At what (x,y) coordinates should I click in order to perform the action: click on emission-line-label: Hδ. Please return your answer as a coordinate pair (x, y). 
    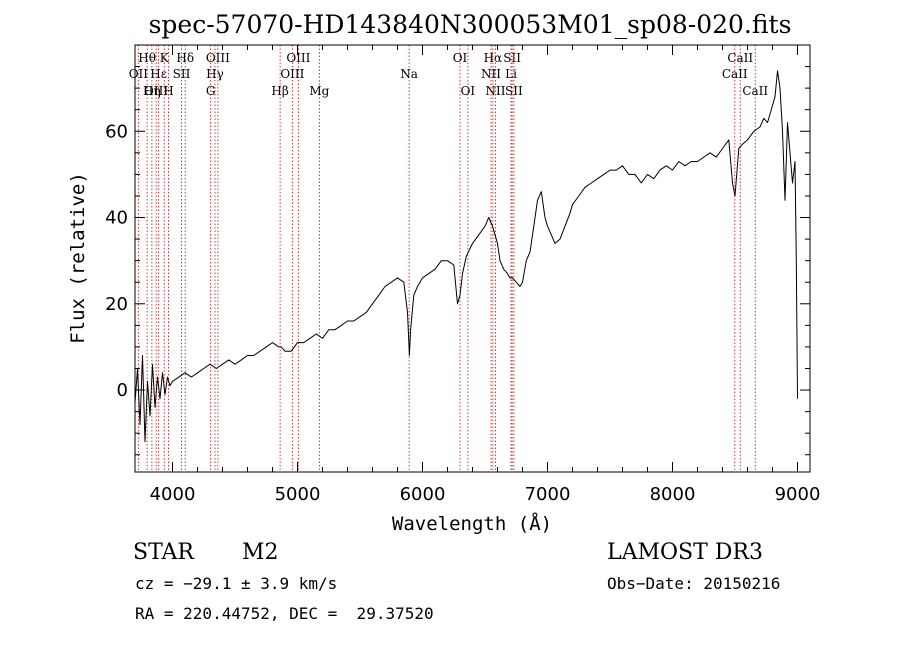
    Looking at the image, I should click on (185, 58).